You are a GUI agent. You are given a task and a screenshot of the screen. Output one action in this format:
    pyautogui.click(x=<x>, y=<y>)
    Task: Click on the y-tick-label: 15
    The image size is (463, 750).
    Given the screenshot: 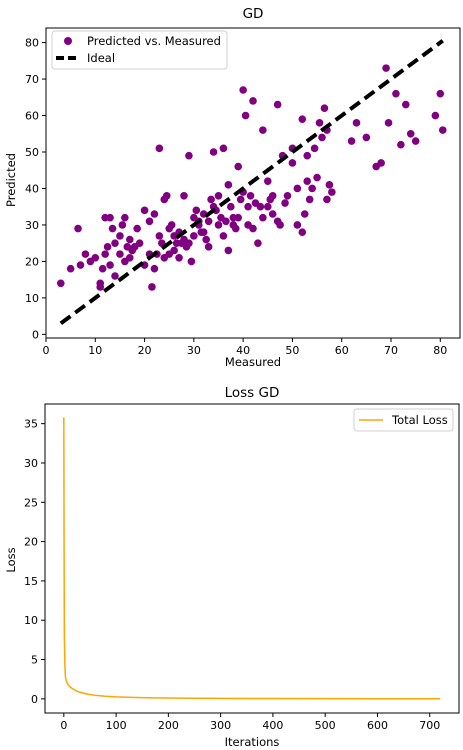 What is the action you would take?
    pyautogui.click(x=31, y=581)
    